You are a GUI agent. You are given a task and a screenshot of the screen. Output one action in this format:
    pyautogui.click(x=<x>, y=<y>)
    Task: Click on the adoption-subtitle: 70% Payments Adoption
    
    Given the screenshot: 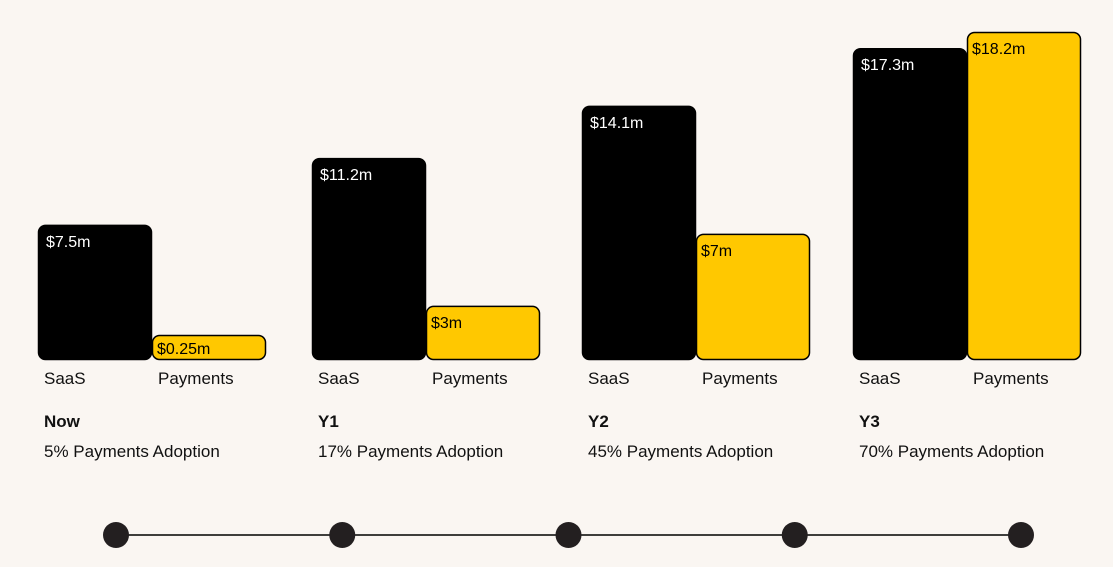 What is the action you would take?
    pyautogui.click(x=951, y=451)
    